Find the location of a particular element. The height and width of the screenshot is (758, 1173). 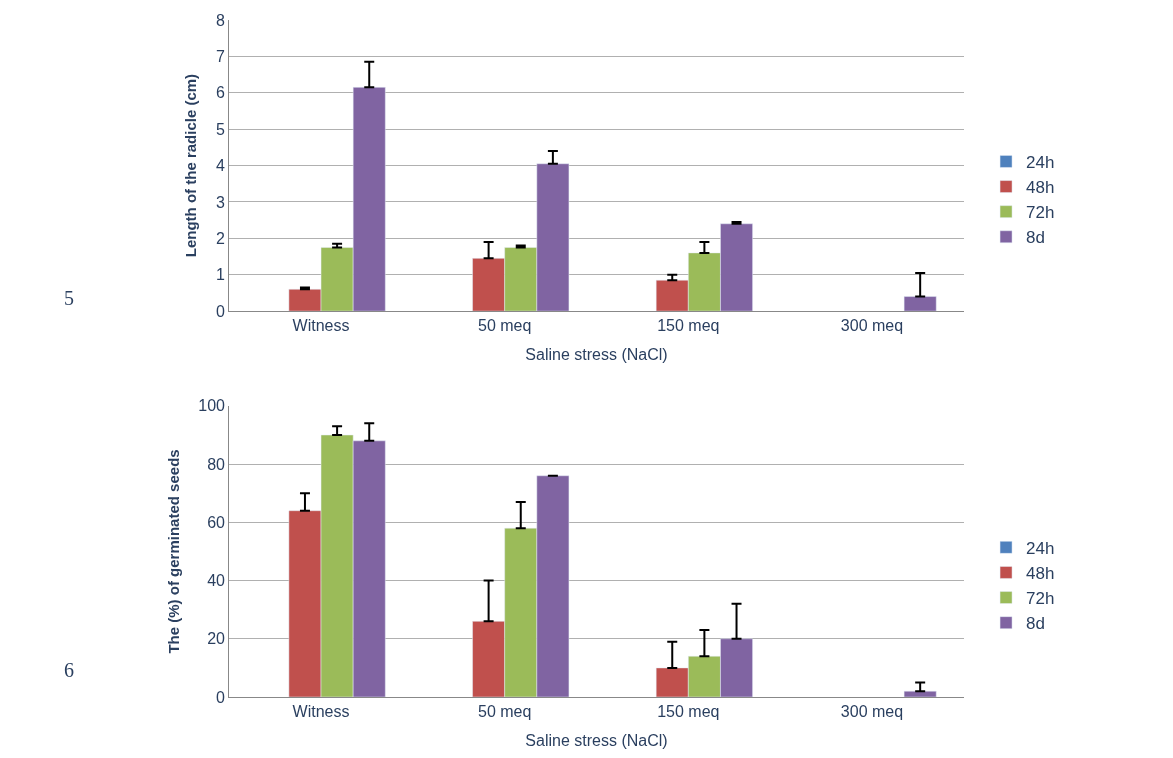

y-tick-label: 8 is located at coordinates (221, 20).